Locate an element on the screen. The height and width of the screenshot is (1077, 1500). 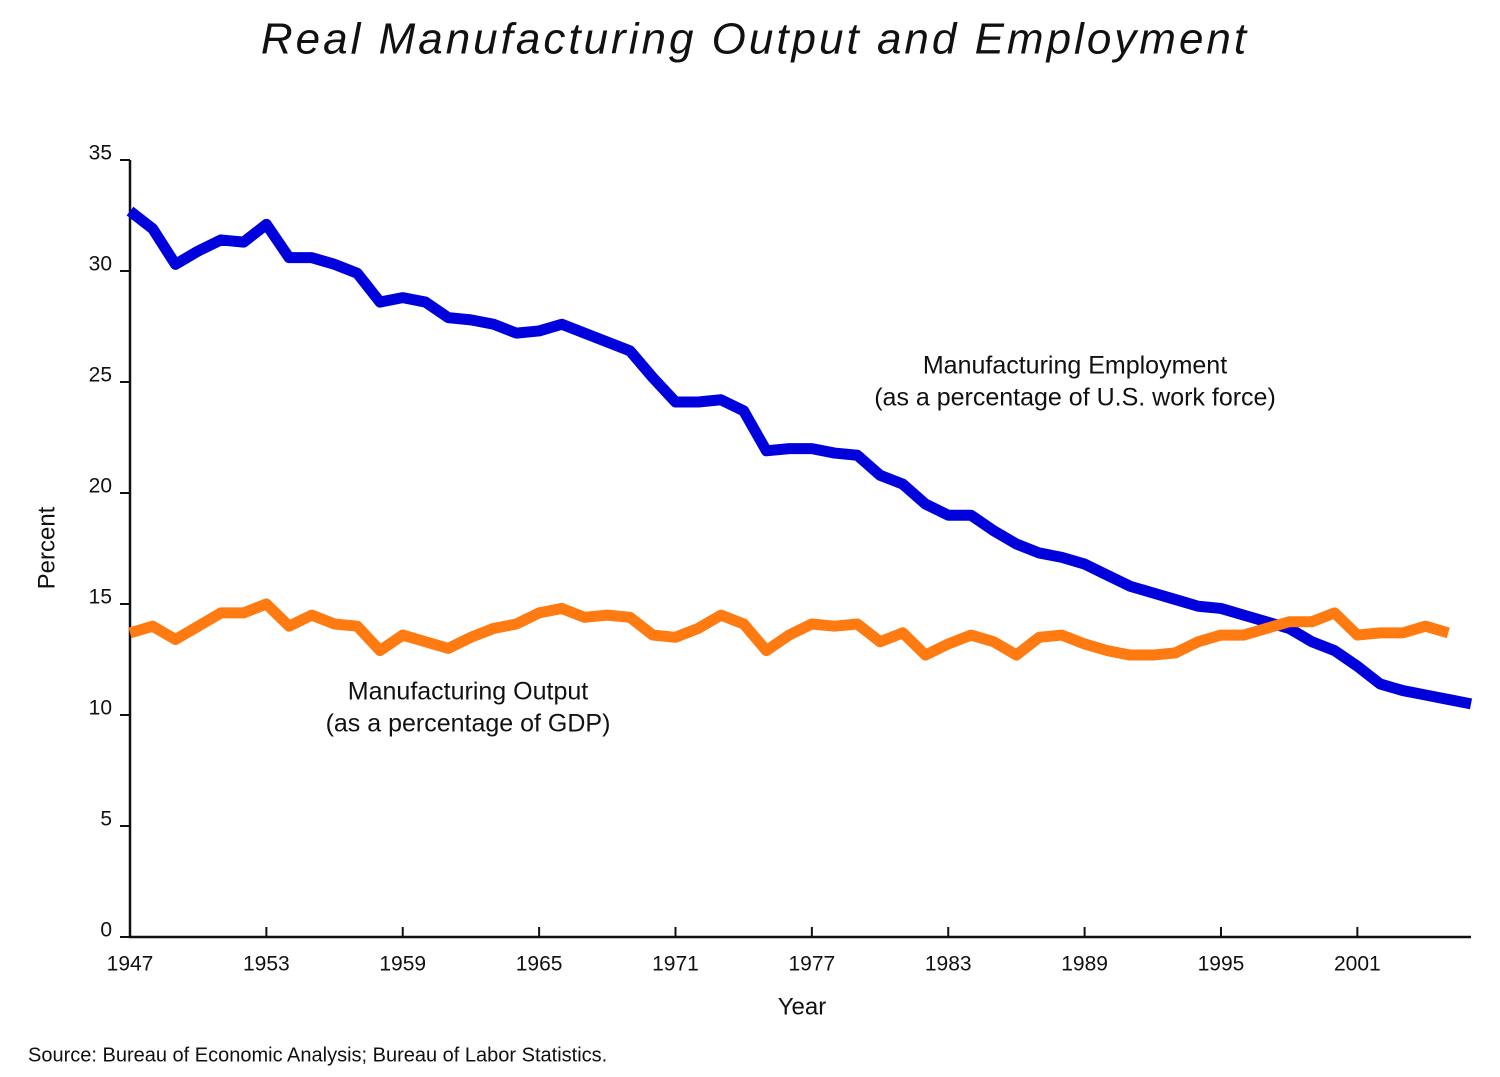
y-tick-label: 10 is located at coordinates (100, 708).